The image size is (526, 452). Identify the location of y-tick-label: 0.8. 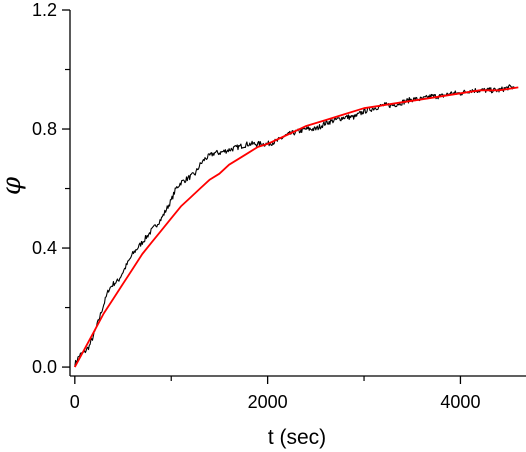
(44, 129).